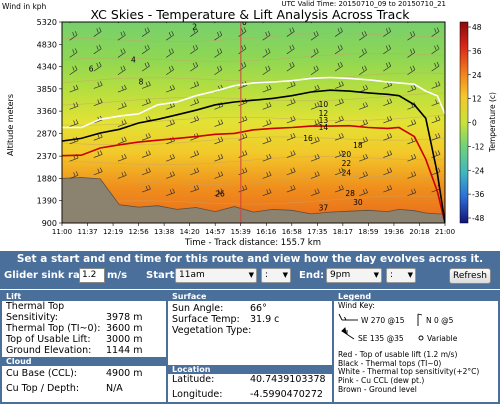 The width and height of the screenshot is (500, 404). Describe the element at coordinates (324, 120) in the screenshot. I see `contour-annotation: 13` at that location.